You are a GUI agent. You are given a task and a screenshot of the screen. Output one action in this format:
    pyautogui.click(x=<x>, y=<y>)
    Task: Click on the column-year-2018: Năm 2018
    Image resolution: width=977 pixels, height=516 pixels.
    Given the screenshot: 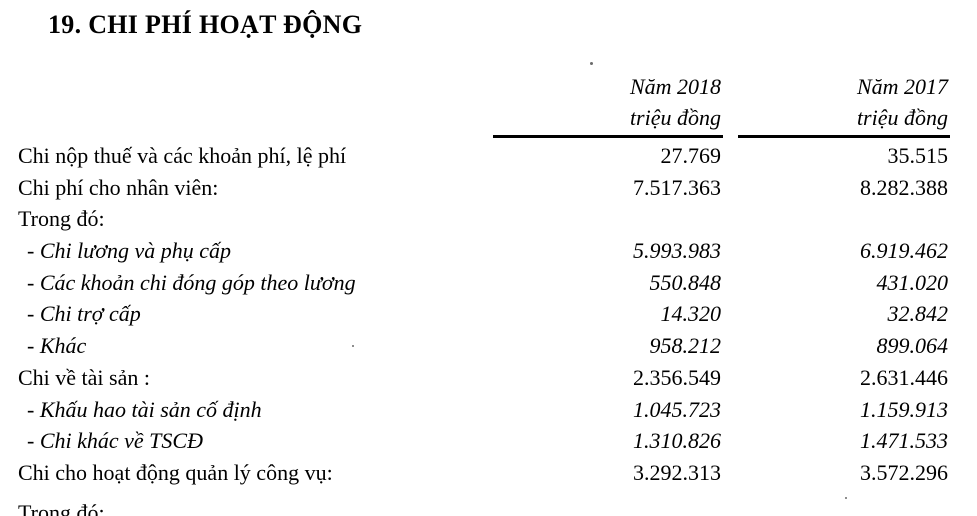 What is the action you would take?
    pyautogui.click(x=675, y=86)
    